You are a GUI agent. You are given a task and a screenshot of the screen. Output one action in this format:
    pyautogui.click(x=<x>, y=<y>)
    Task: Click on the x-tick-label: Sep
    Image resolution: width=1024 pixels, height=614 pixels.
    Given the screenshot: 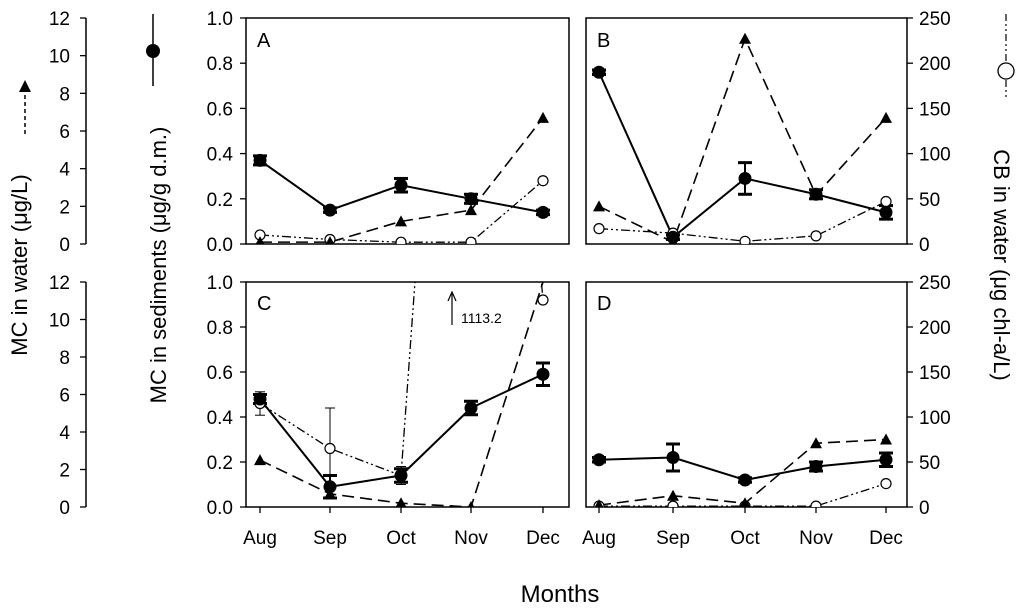 What is the action you would take?
    pyautogui.click(x=330, y=538)
    